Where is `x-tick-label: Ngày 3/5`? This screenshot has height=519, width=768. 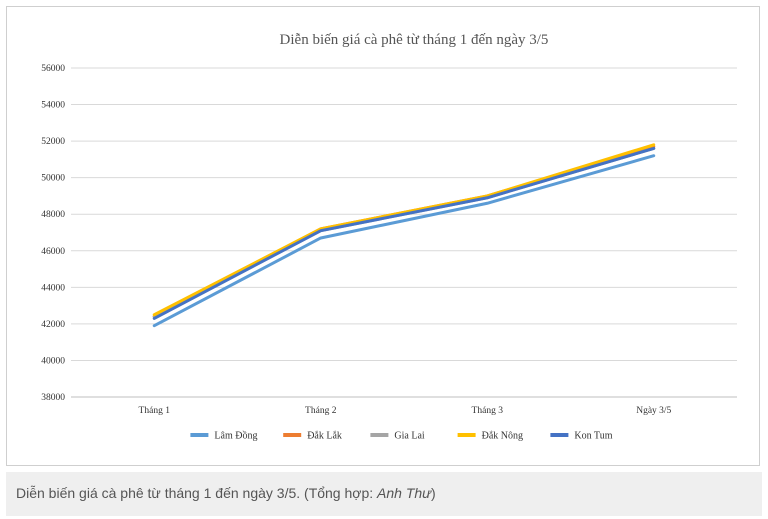 x-tick-label: Ngày 3/5 is located at coordinates (653, 411).